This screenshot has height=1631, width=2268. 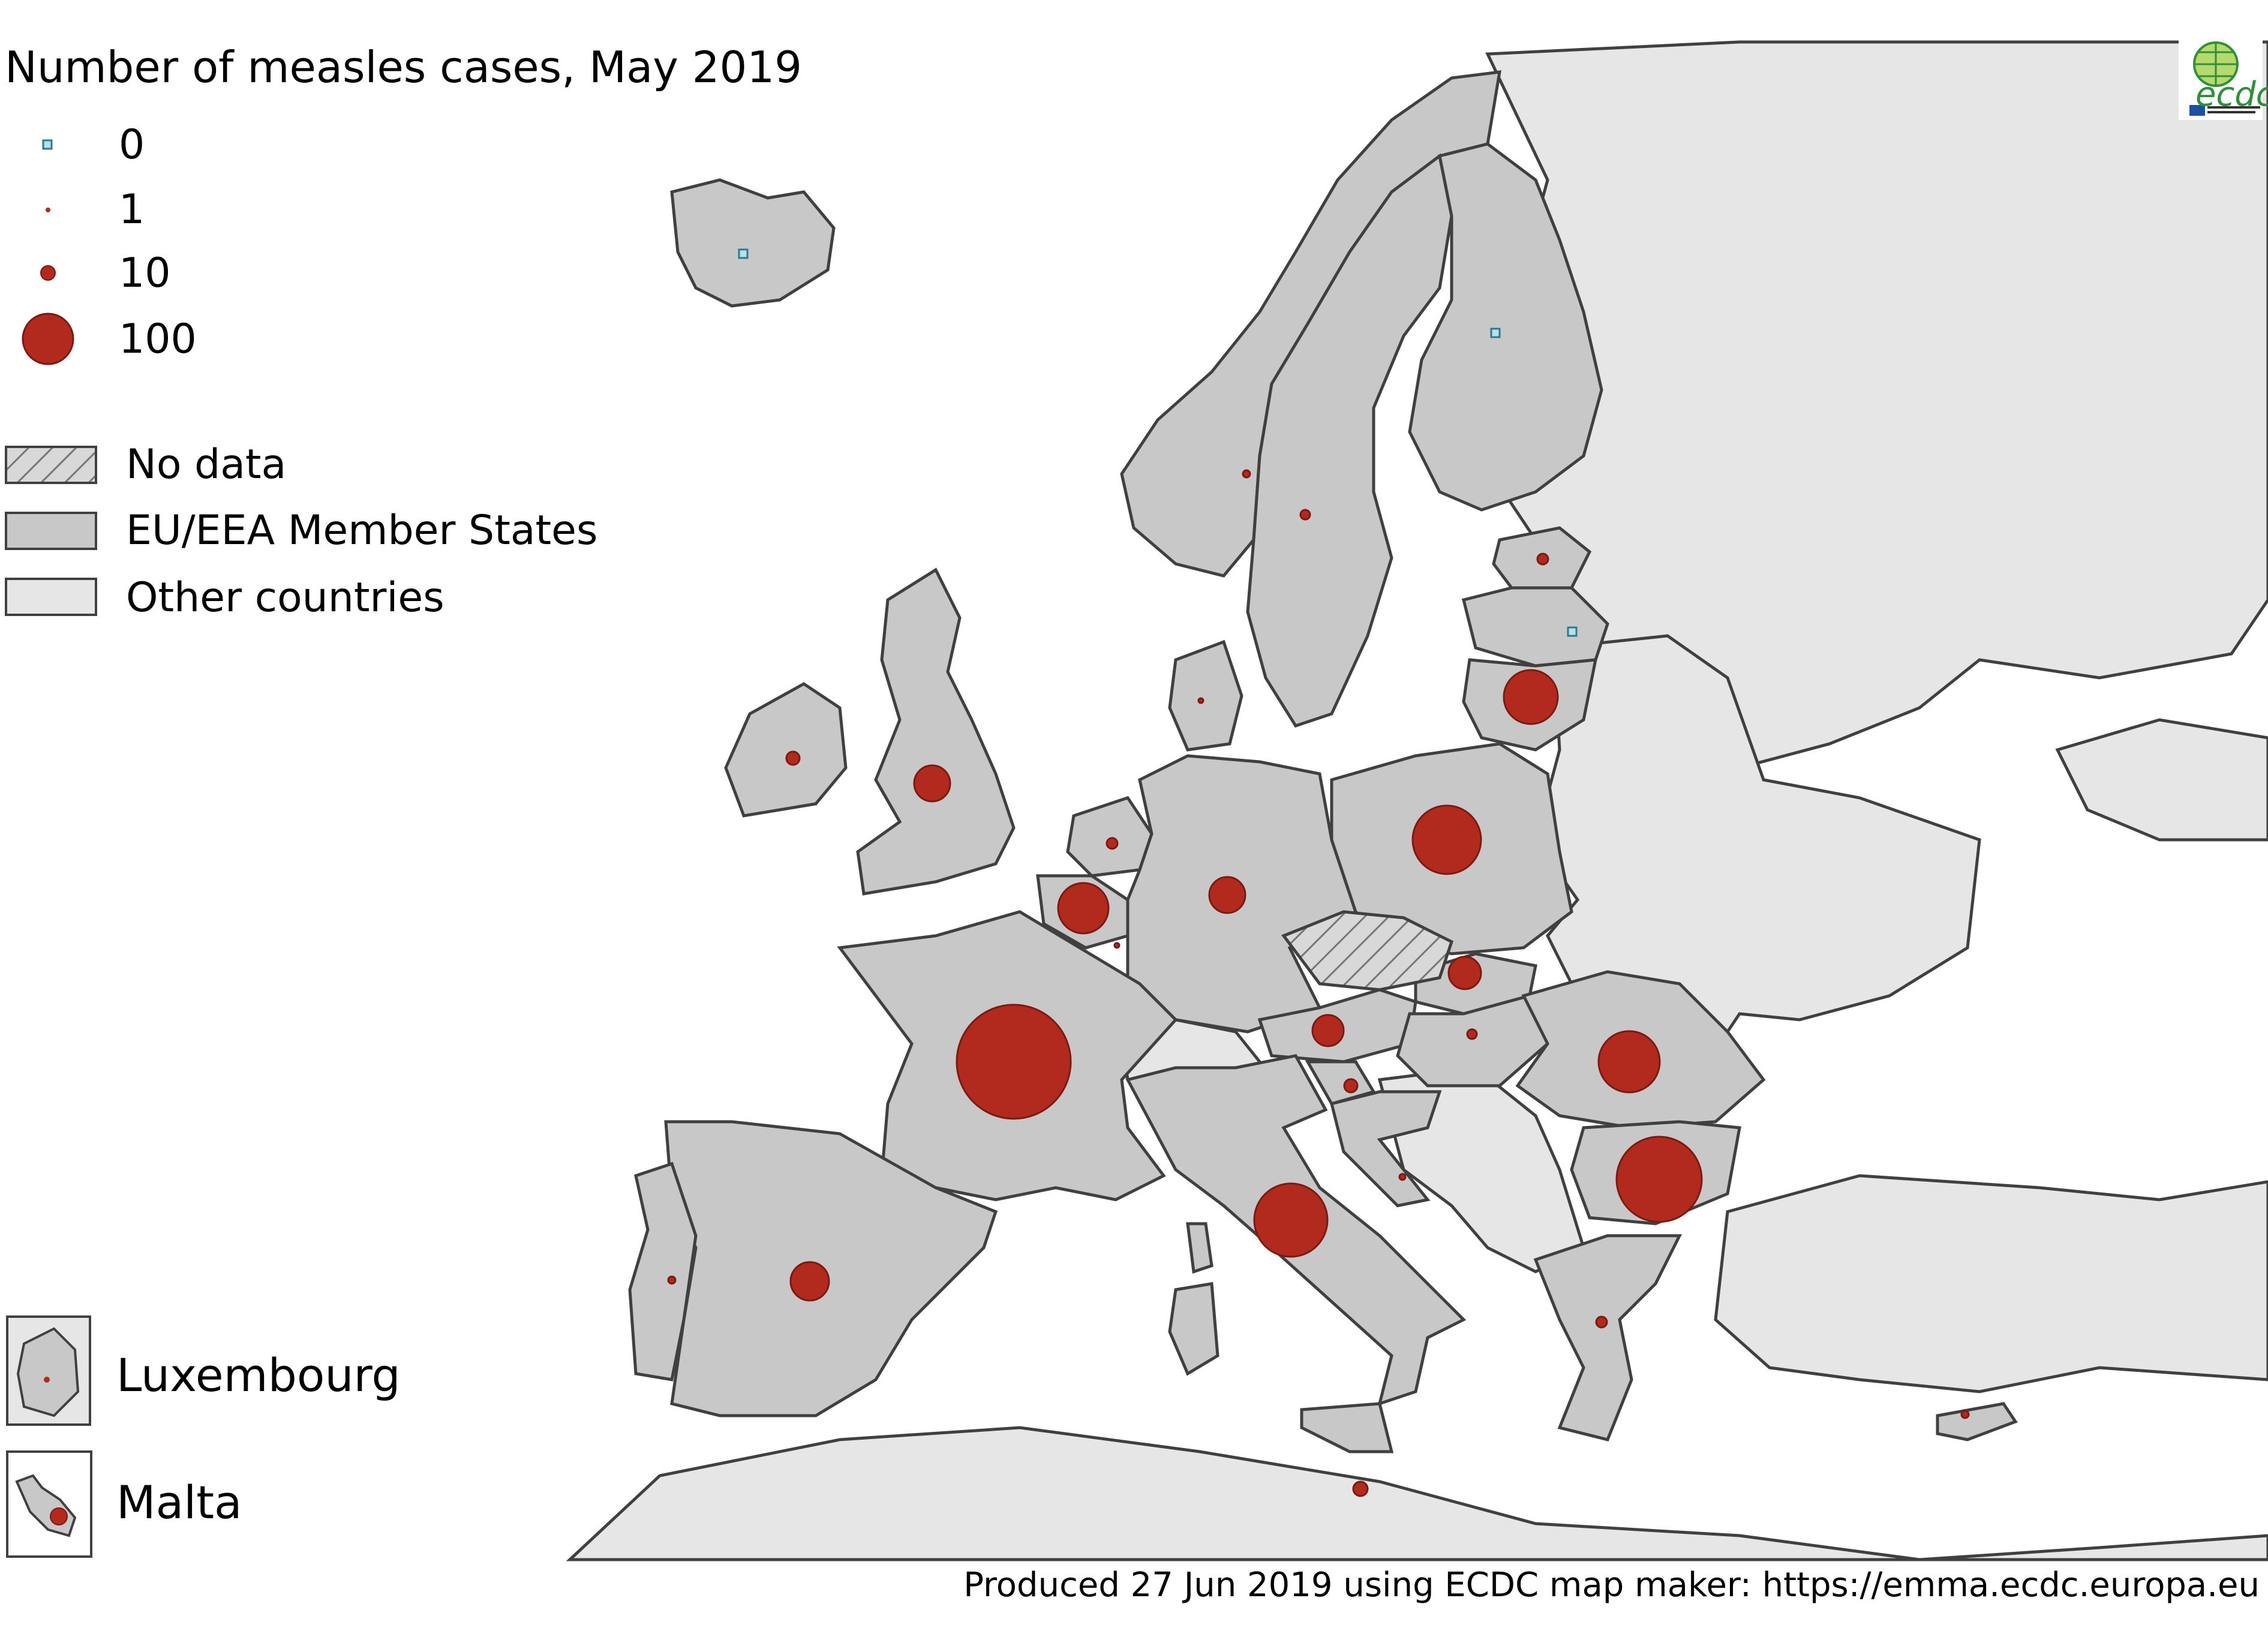 I want to click on zero-markers, so click(x=1158, y=442).